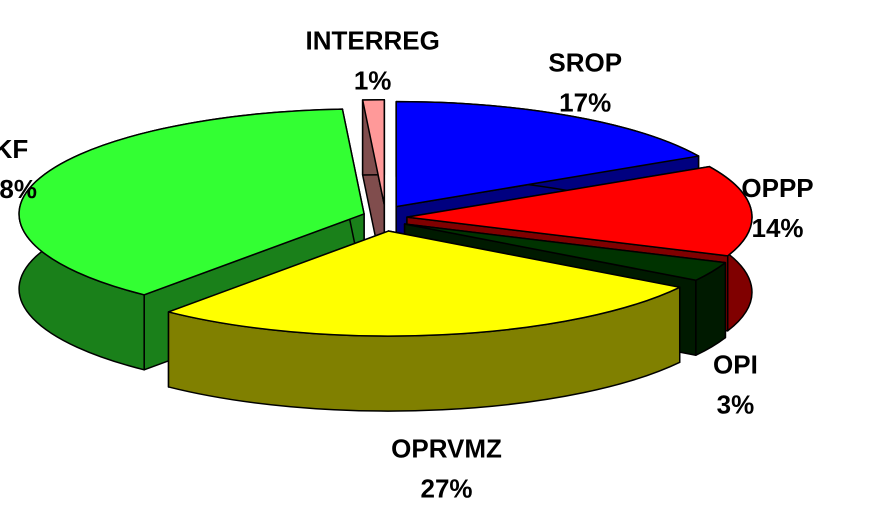 The width and height of the screenshot is (870, 508). What do you see at coordinates (735, 364) in the screenshot?
I see `slice-label: OPI` at bounding box center [735, 364].